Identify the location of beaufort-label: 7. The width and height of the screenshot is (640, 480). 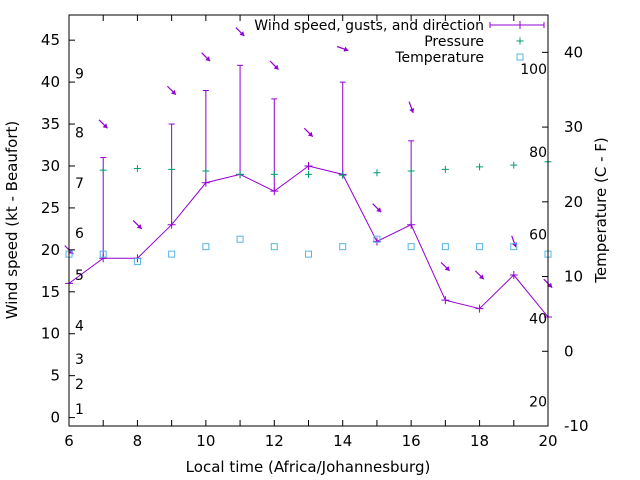
(79, 184).